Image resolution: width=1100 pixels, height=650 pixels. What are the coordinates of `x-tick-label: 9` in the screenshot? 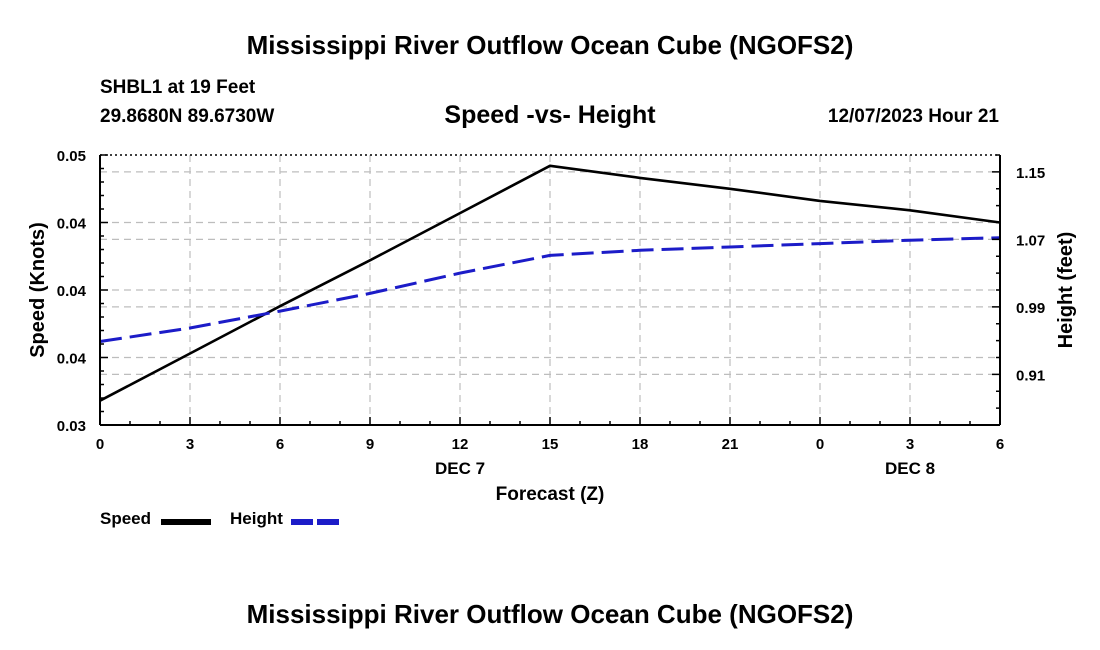 It's located at (370, 444).